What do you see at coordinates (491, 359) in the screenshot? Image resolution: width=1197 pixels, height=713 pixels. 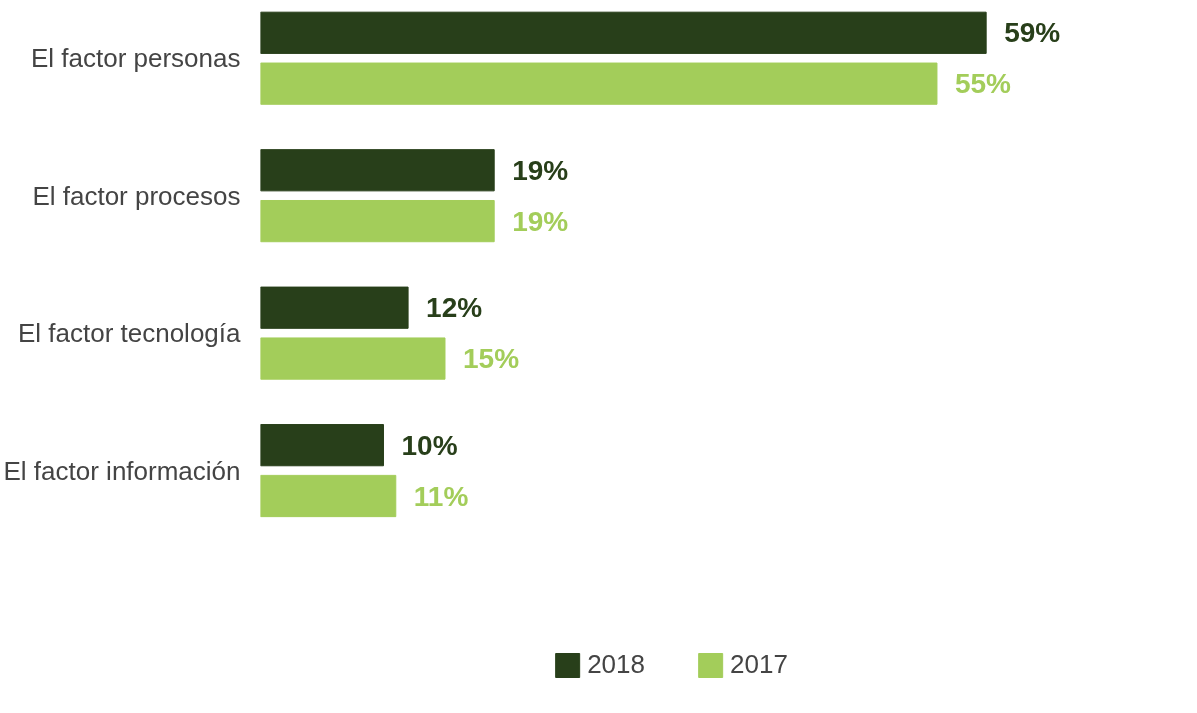 I see `data-label: 15%` at bounding box center [491, 359].